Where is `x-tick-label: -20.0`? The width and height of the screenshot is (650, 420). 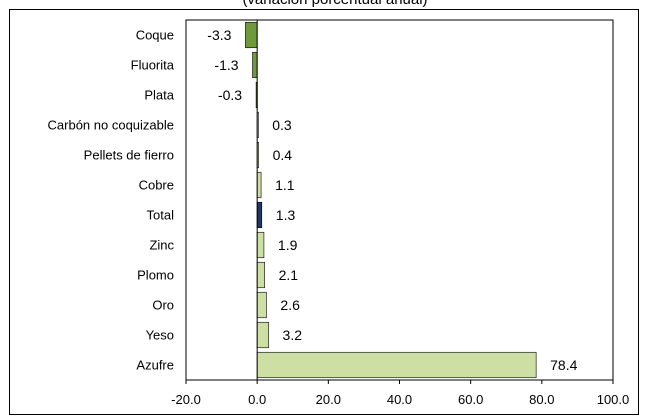
x-tick-label: -20.0 is located at coordinates (186, 399).